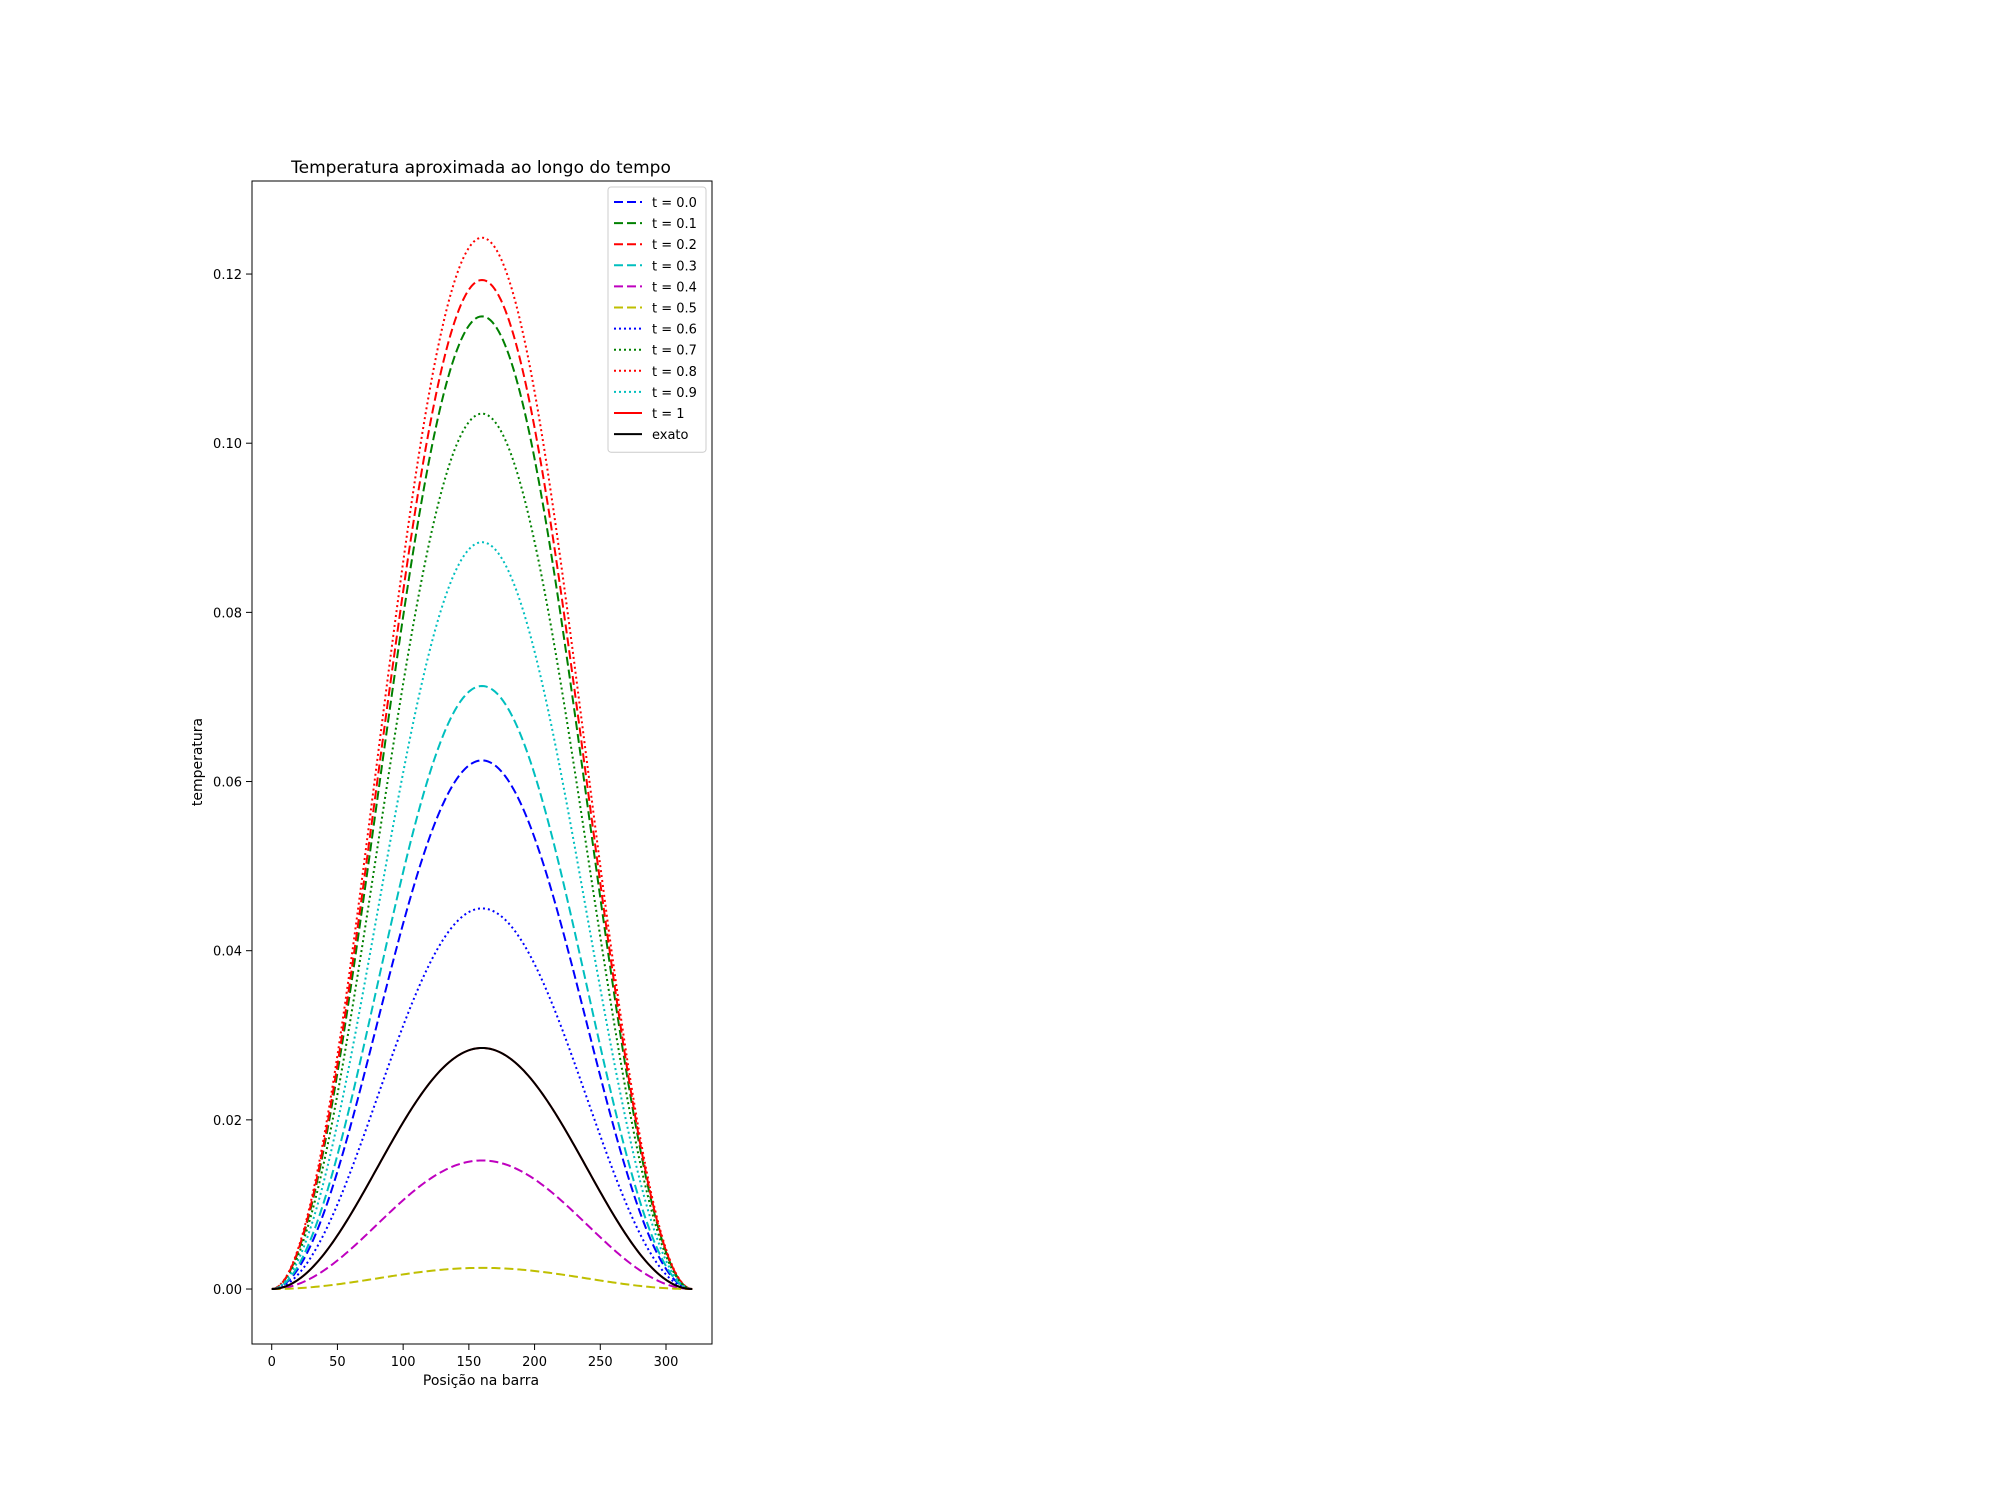  I want to click on legend-label: t = 0.2, so click(674, 245).